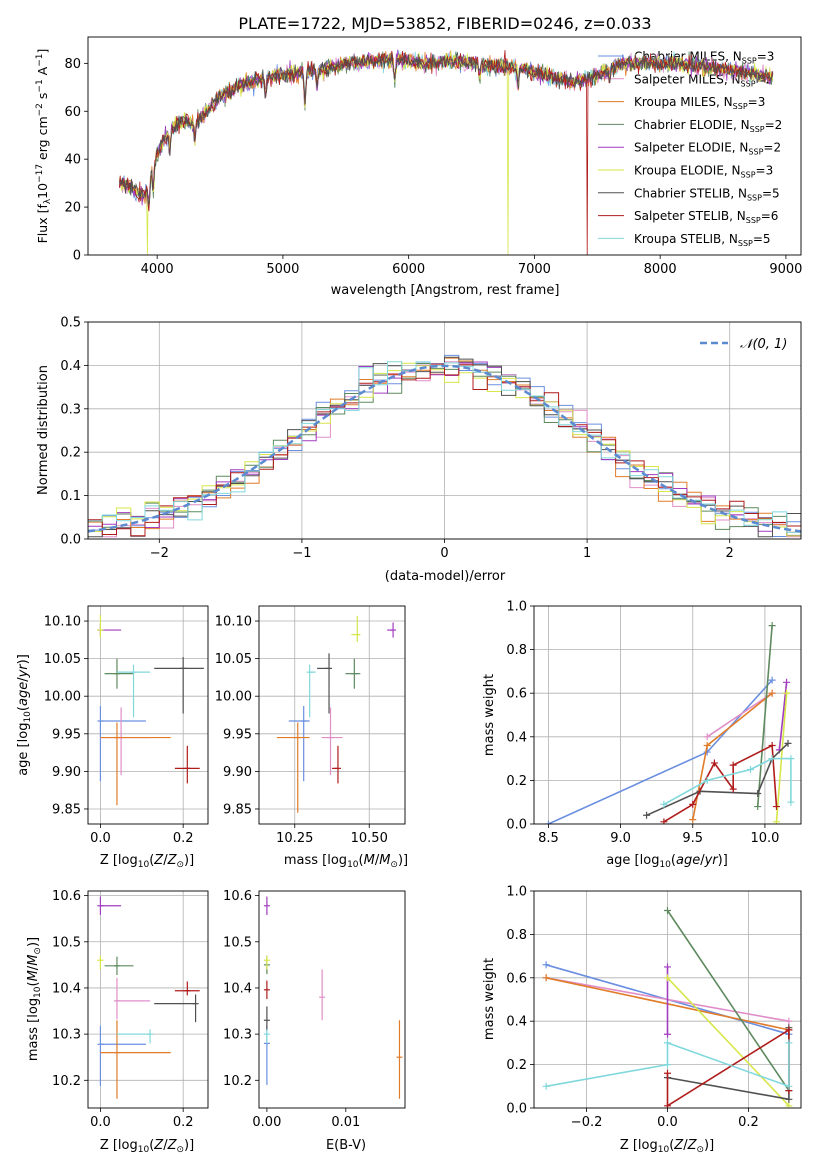 The width and height of the screenshot is (819, 1170). I want to click on legend-label-kroupa-miles: Kroupa MILES, NSSP=3, so click(699, 103).